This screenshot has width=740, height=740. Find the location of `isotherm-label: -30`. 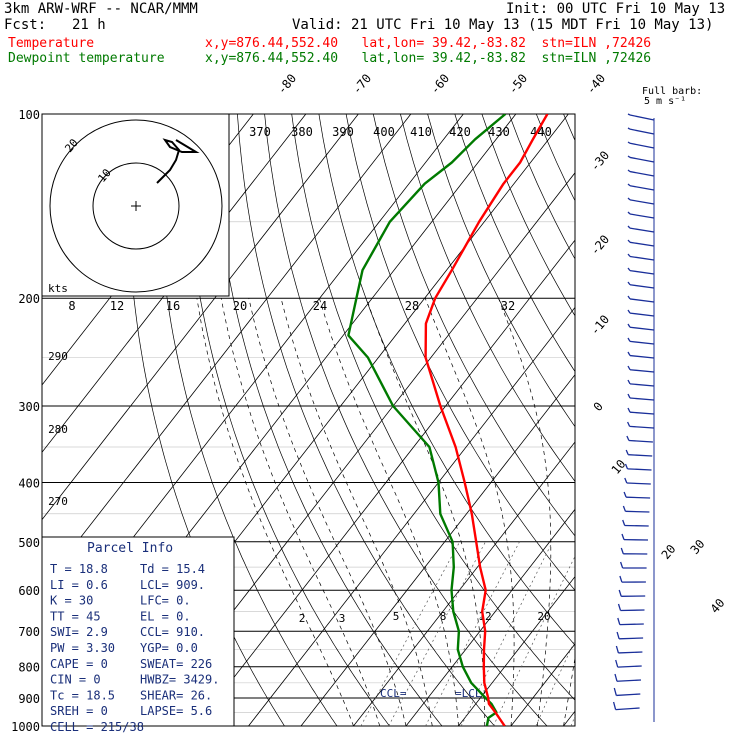

isotherm-label: -30 is located at coordinates (600, 161).